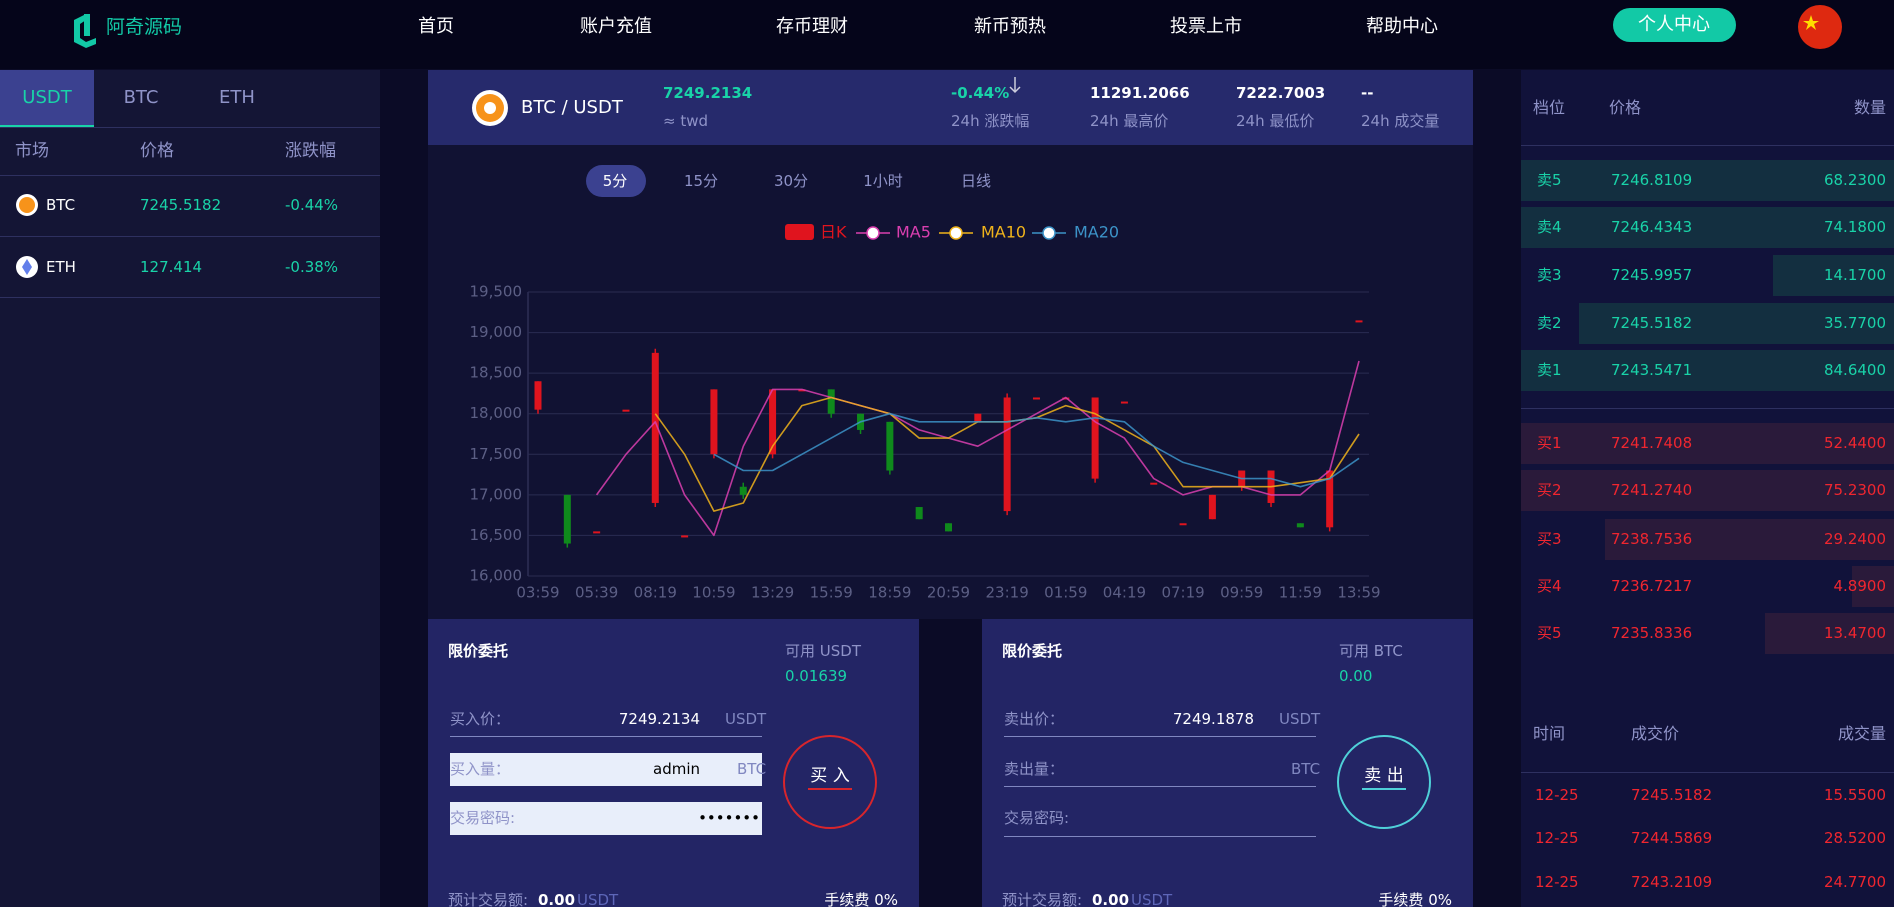 The width and height of the screenshot is (1894, 907). Describe the element at coordinates (1367, 93) in the screenshot. I see `stat-value: --` at that location.